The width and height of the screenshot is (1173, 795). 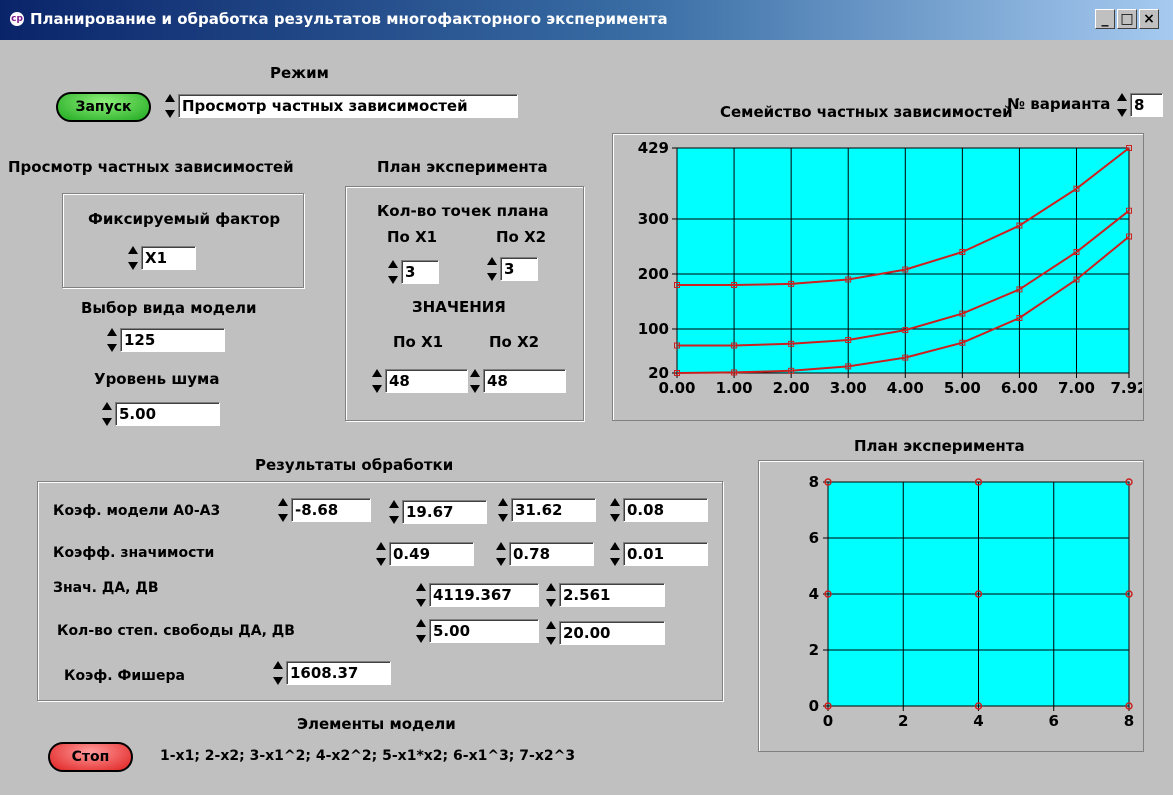 I want to click on signif-3-value: 0.01, so click(x=665, y=554).